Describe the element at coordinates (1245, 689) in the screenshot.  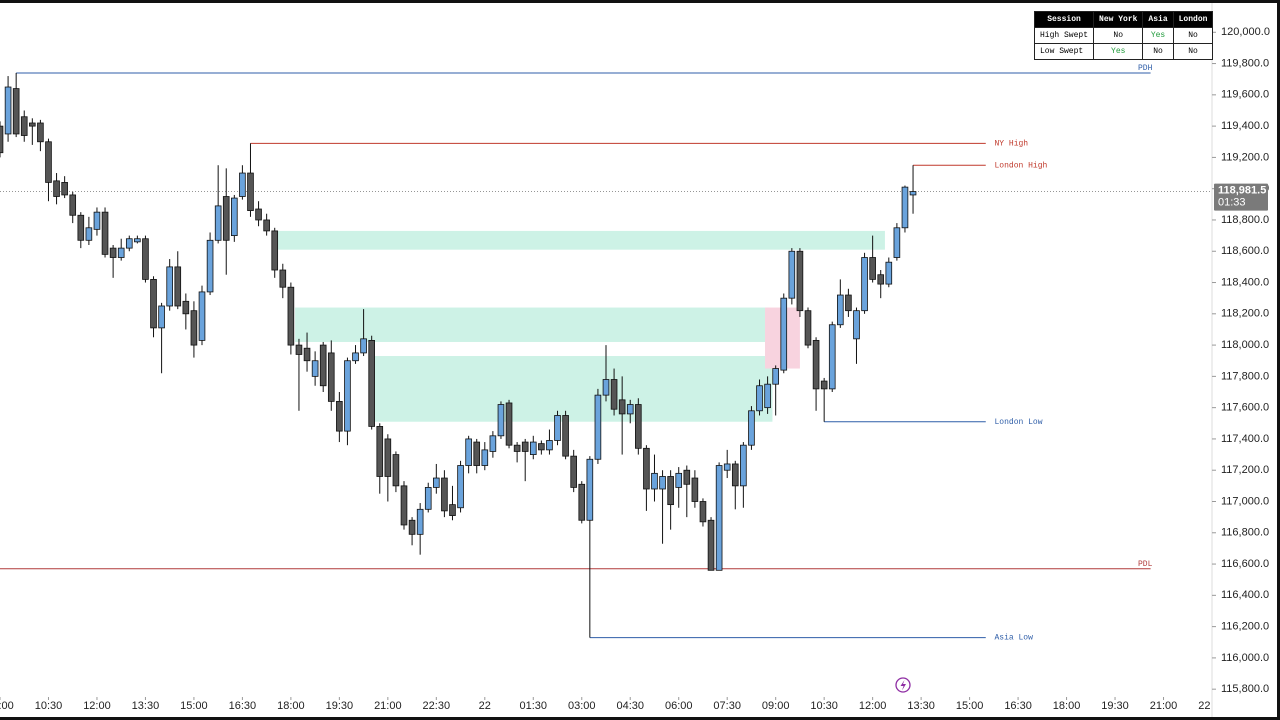
I see `y-tick-label: 115,800.0` at that location.